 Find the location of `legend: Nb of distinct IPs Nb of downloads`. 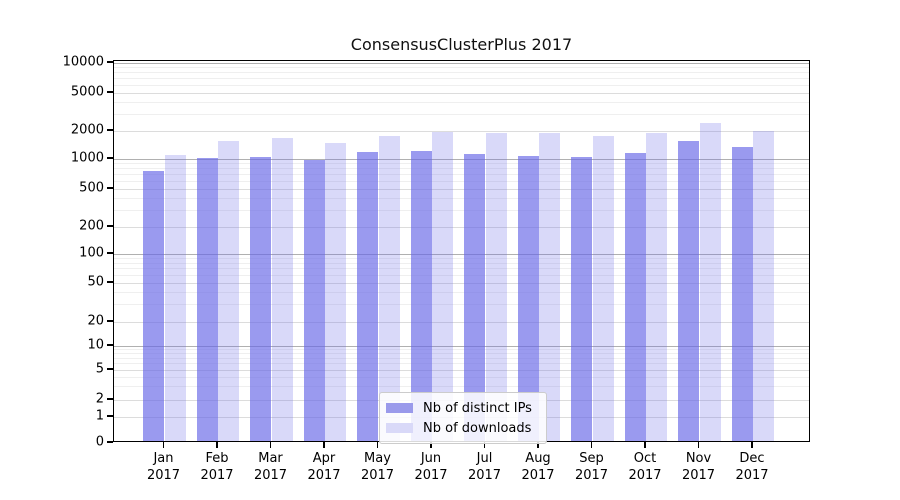

legend: Nb of distinct IPs Nb of downloads is located at coordinates (463, 418).